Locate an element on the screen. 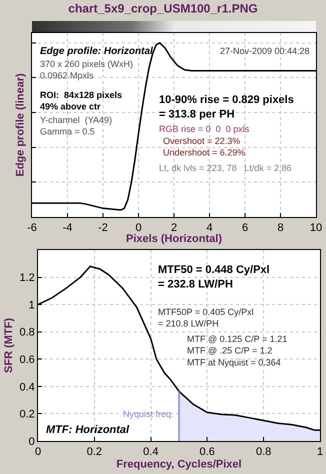 The image size is (326, 474). x-axis-title: Frequency, Cycles/Pixel is located at coordinates (179, 464).